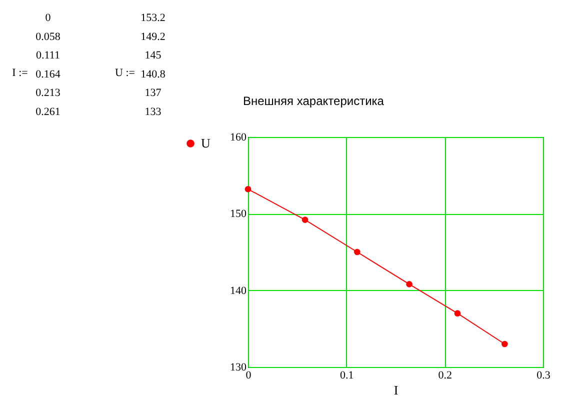 The height and width of the screenshot is (410, 570). I want to click on y-tick-label: 130, so click(238, 368).